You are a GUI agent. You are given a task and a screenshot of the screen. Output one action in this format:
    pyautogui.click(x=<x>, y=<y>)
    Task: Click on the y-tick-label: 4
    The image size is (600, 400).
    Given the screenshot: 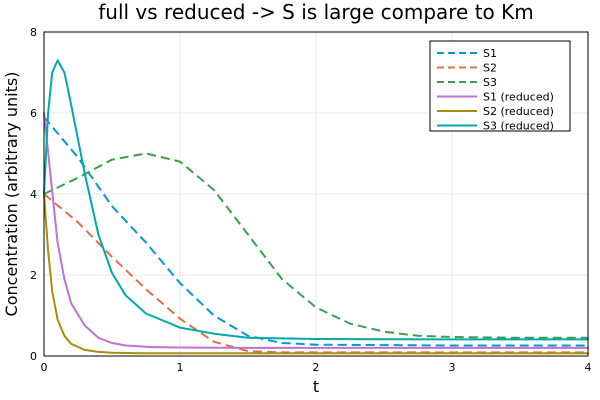 What is the action you would take?
    pyautogui.click(x=33, y=194)
    